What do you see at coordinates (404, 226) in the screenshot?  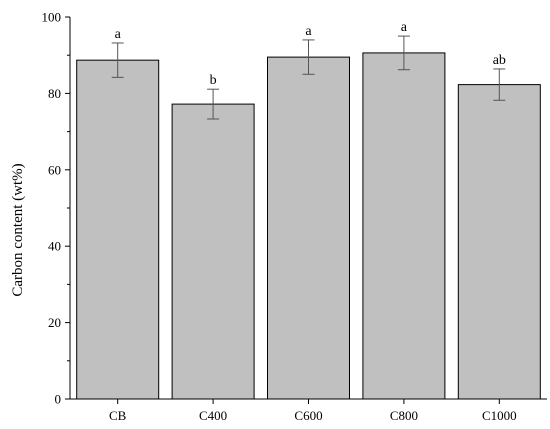 I see `bar-c800` at bounding box center [404, 226].